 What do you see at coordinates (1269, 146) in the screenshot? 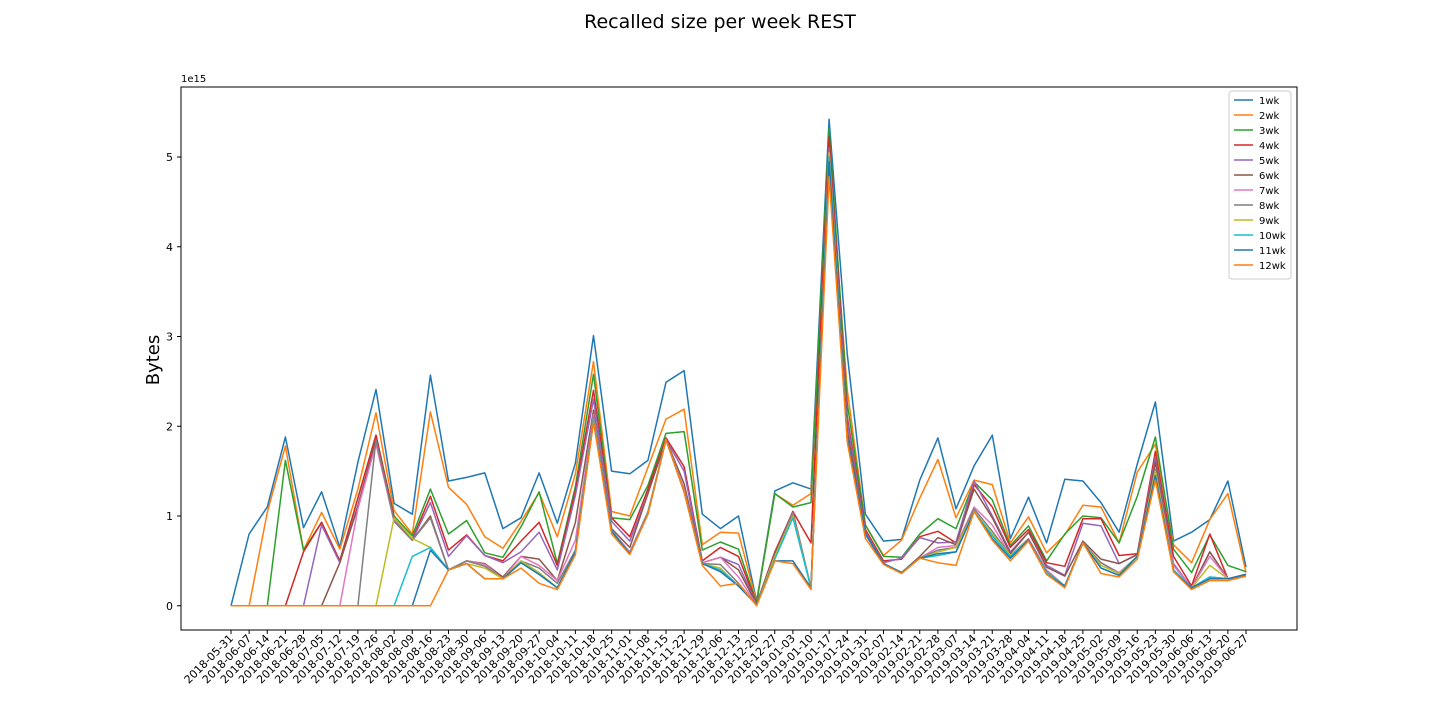
I see `legend-label-4wk: 4wk` at bounding box center [1269, 146].